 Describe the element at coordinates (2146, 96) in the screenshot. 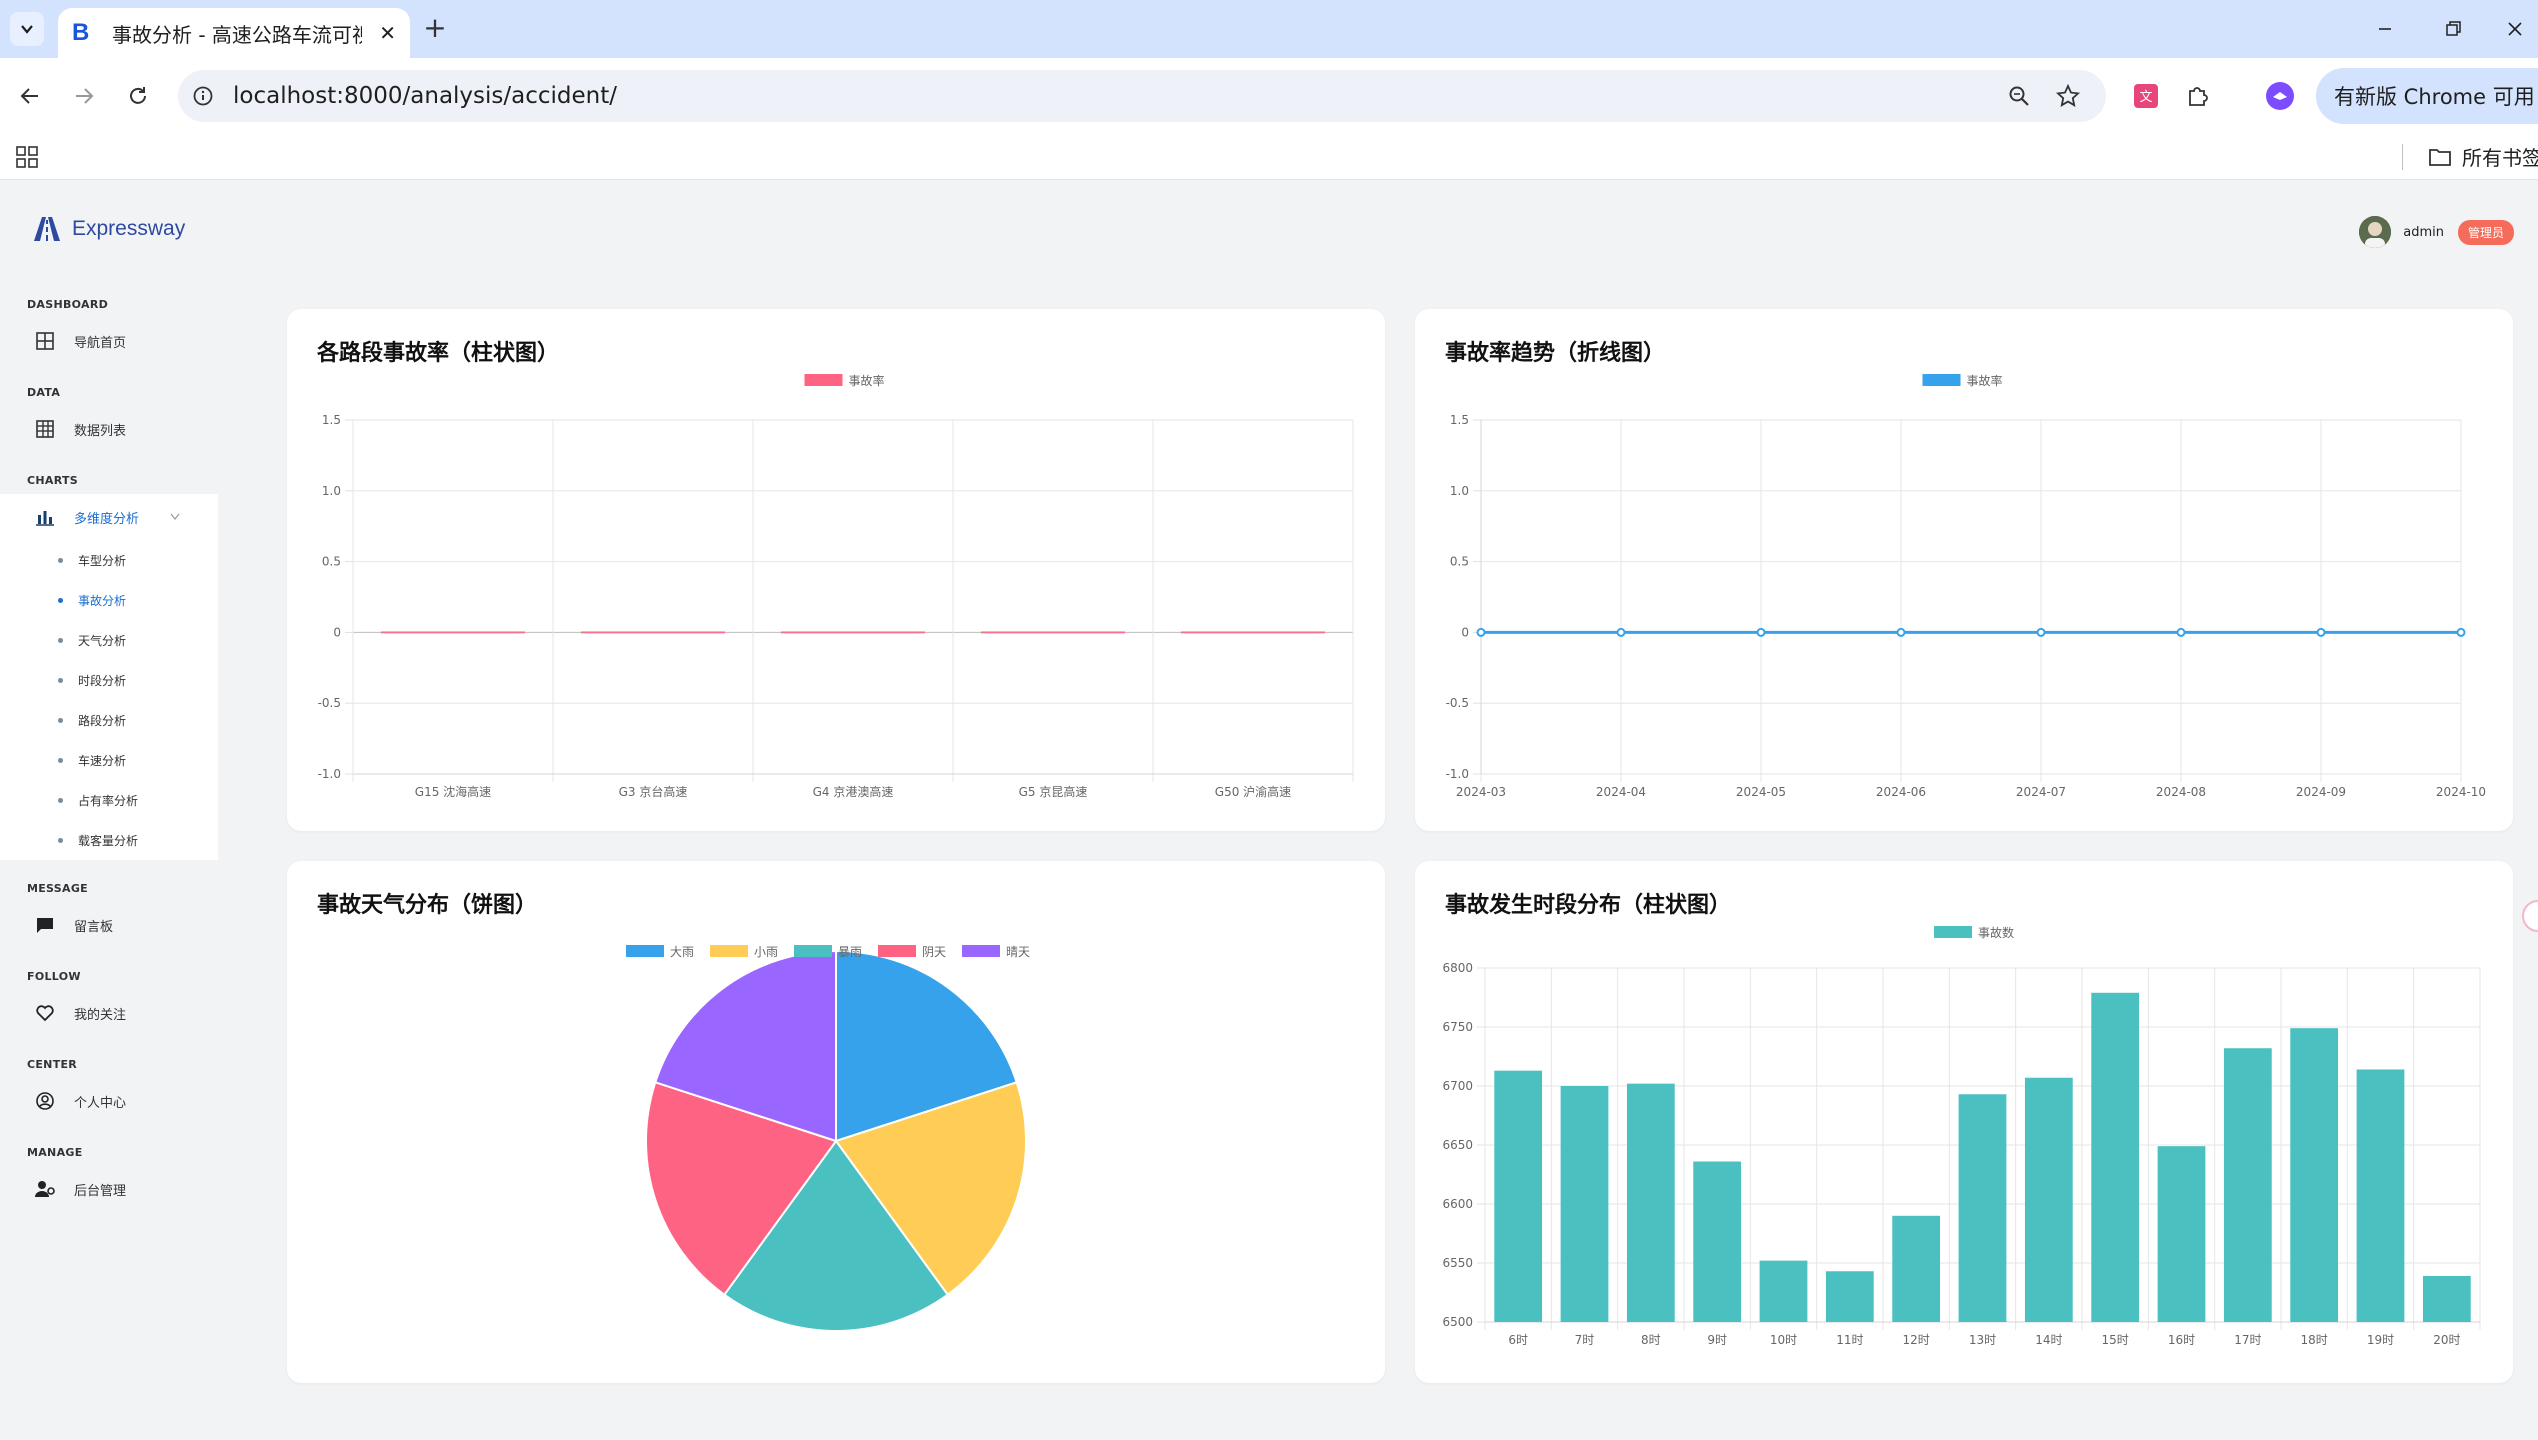

I see `translate-extension-button: 文` at that location.